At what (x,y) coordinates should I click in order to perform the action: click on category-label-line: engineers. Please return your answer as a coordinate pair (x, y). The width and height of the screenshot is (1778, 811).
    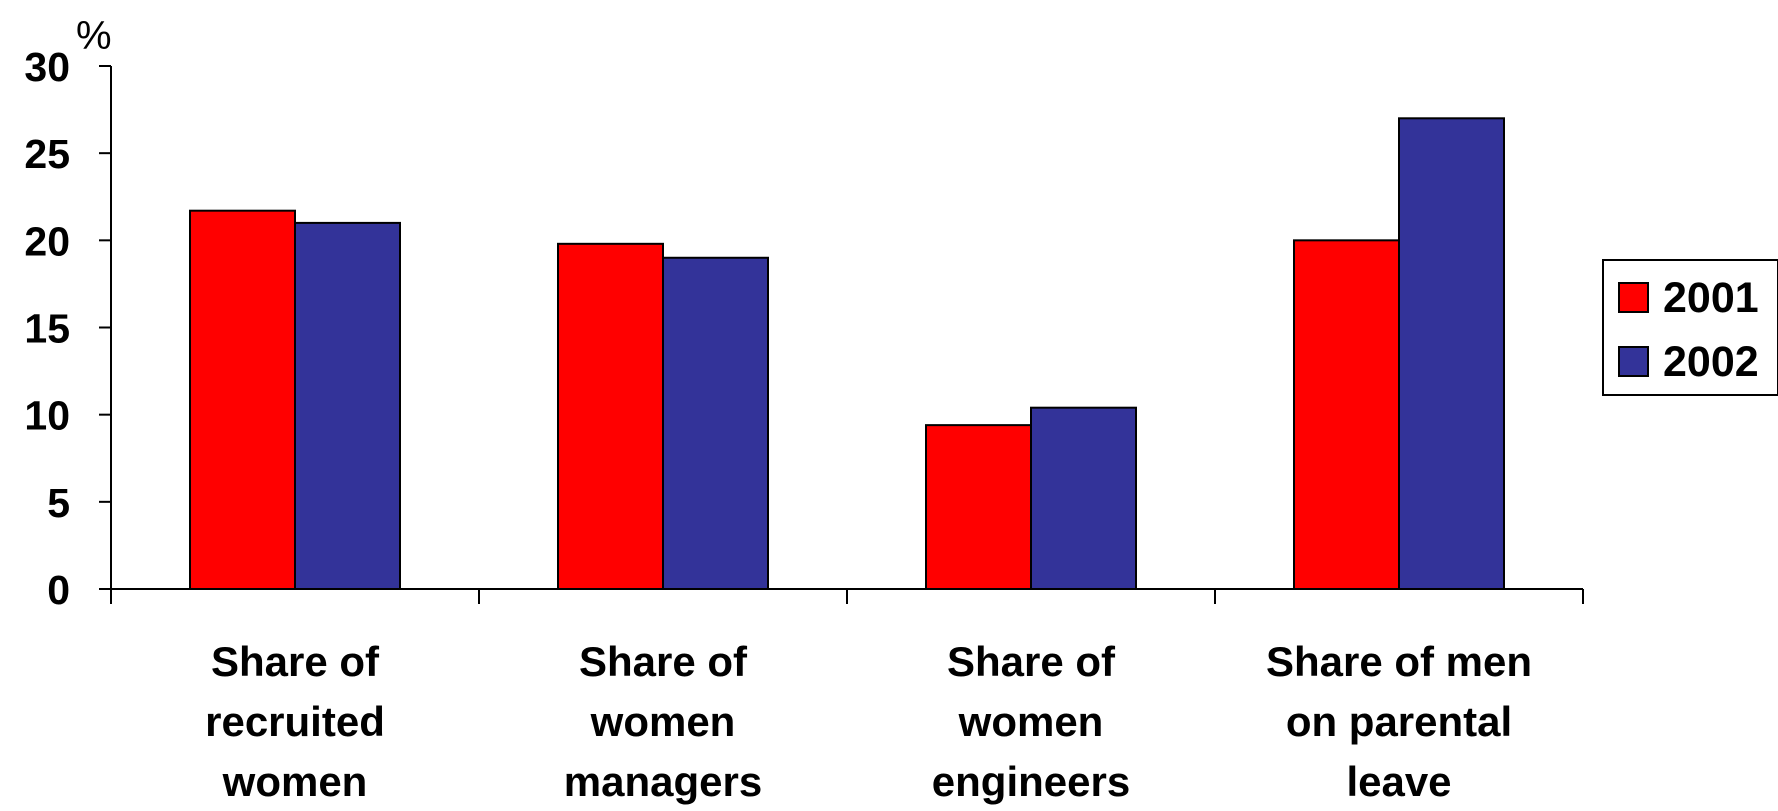
    Looking at the image, I should click on (1031, 781).